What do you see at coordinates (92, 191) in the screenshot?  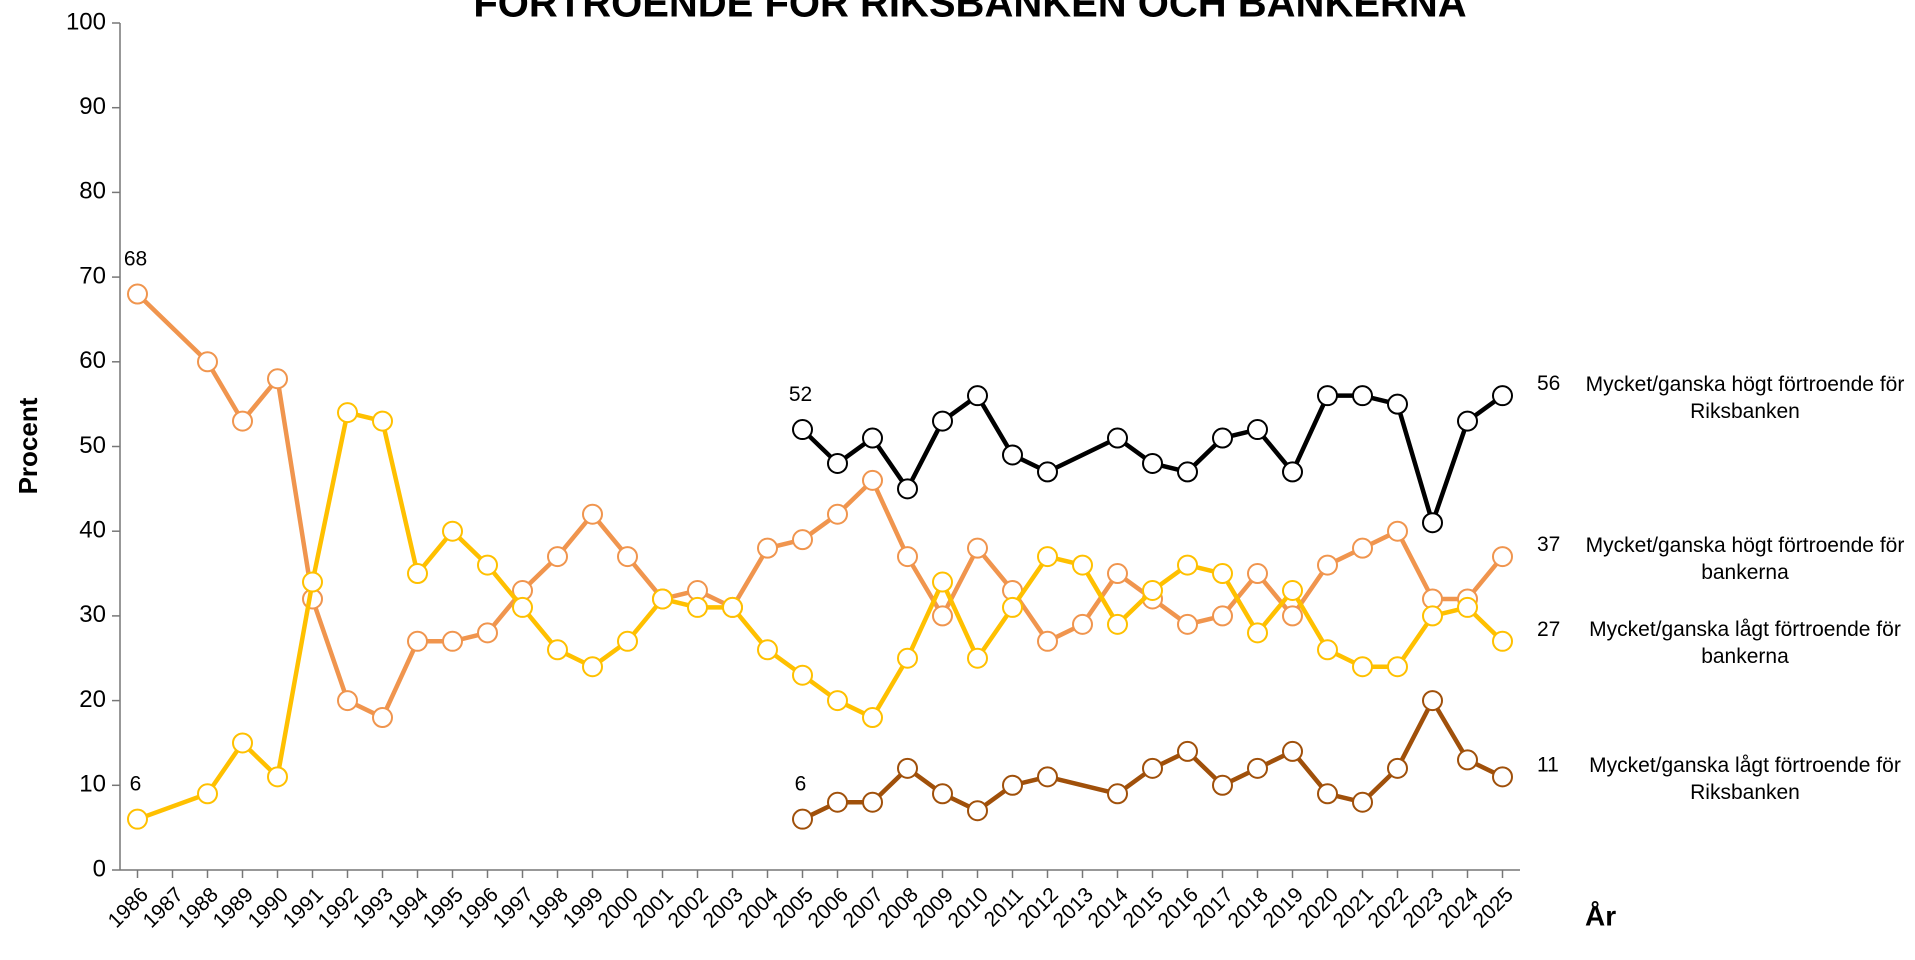 I see `y-tick-label: 80` at bounding box center [92, 191].